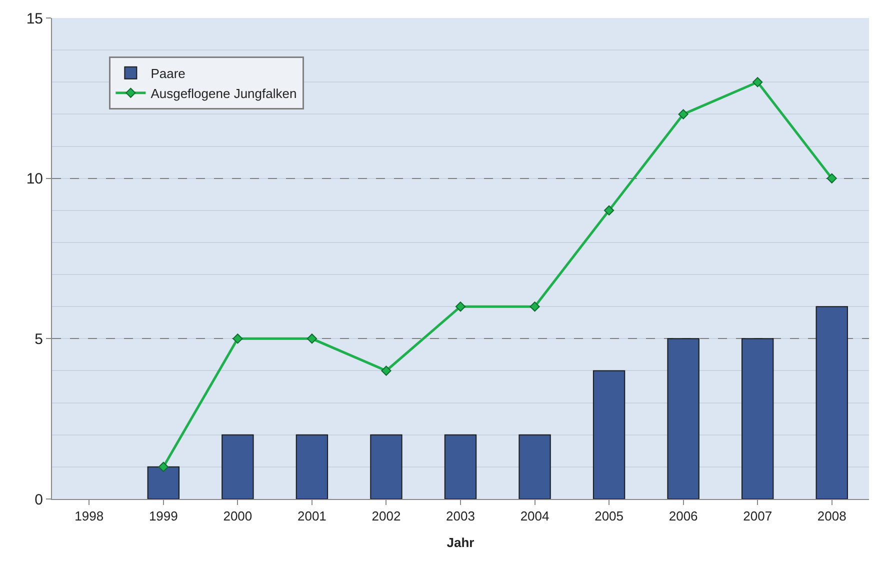 This screenshot has height=571, width=877. Describe the element at coordinates (683, 516) in the screenshot. I see `x-tick-label: 2006` at that location.